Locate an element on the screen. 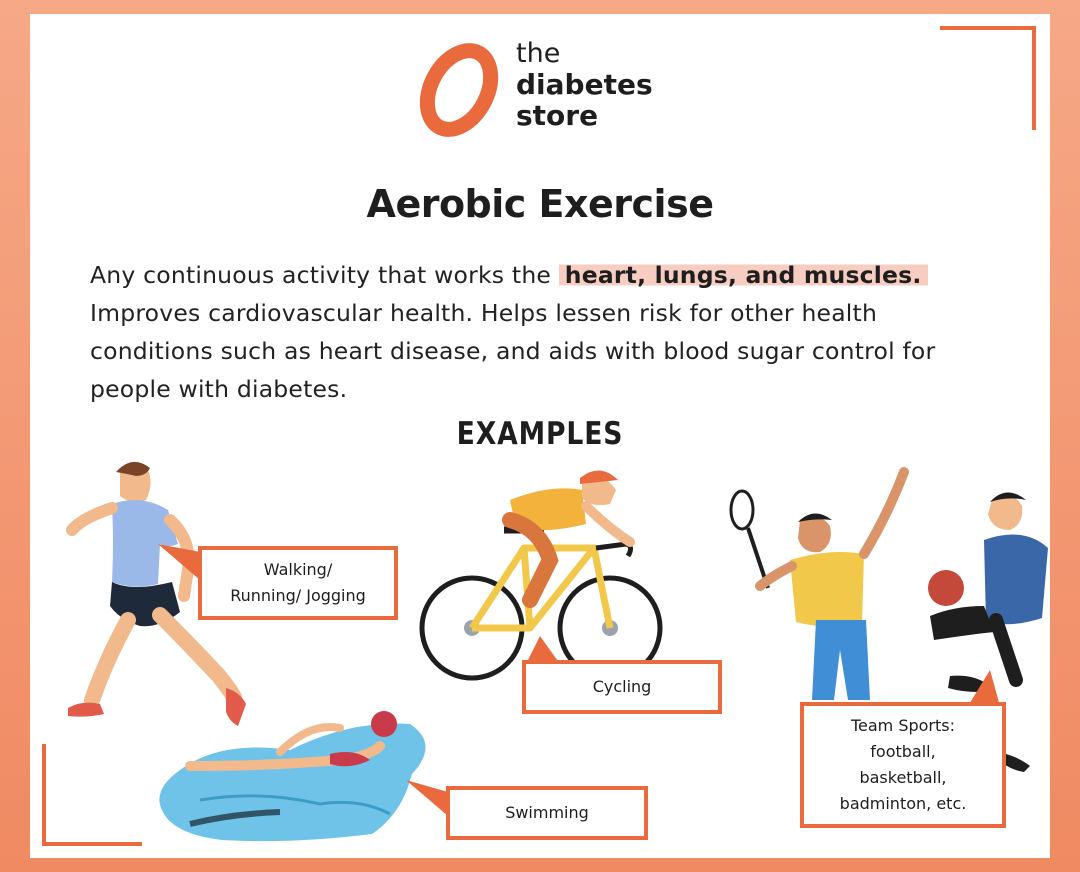  corner-bracket-top-right is located at coordinates (988, 78).